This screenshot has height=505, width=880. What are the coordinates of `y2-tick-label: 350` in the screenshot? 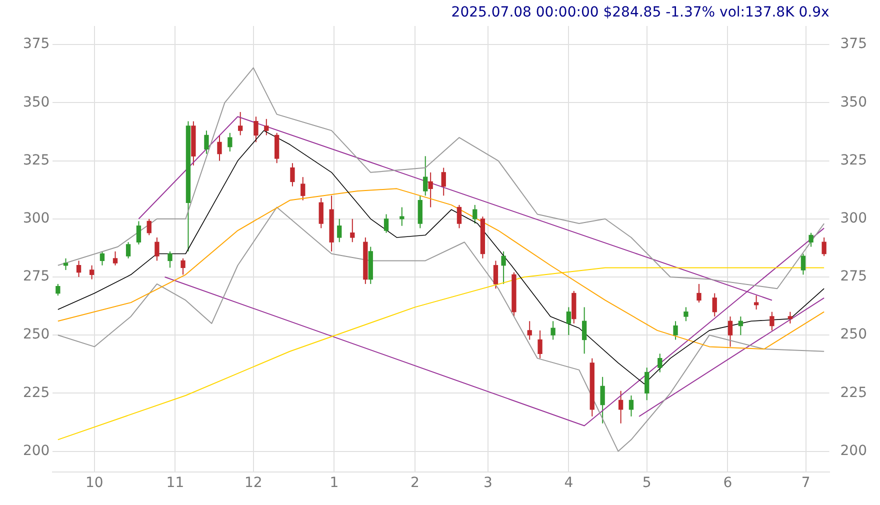 It's located at (854, 102).